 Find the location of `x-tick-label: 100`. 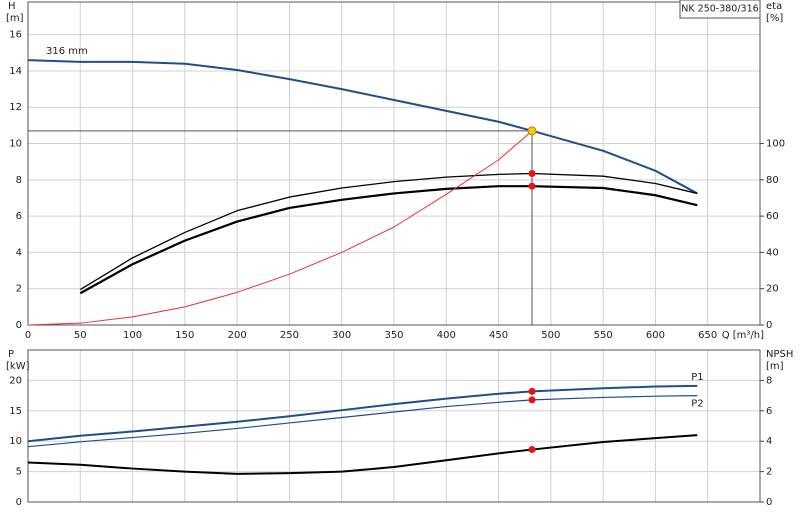

x-tick-label: 100 is located at coordinates (132, 335).